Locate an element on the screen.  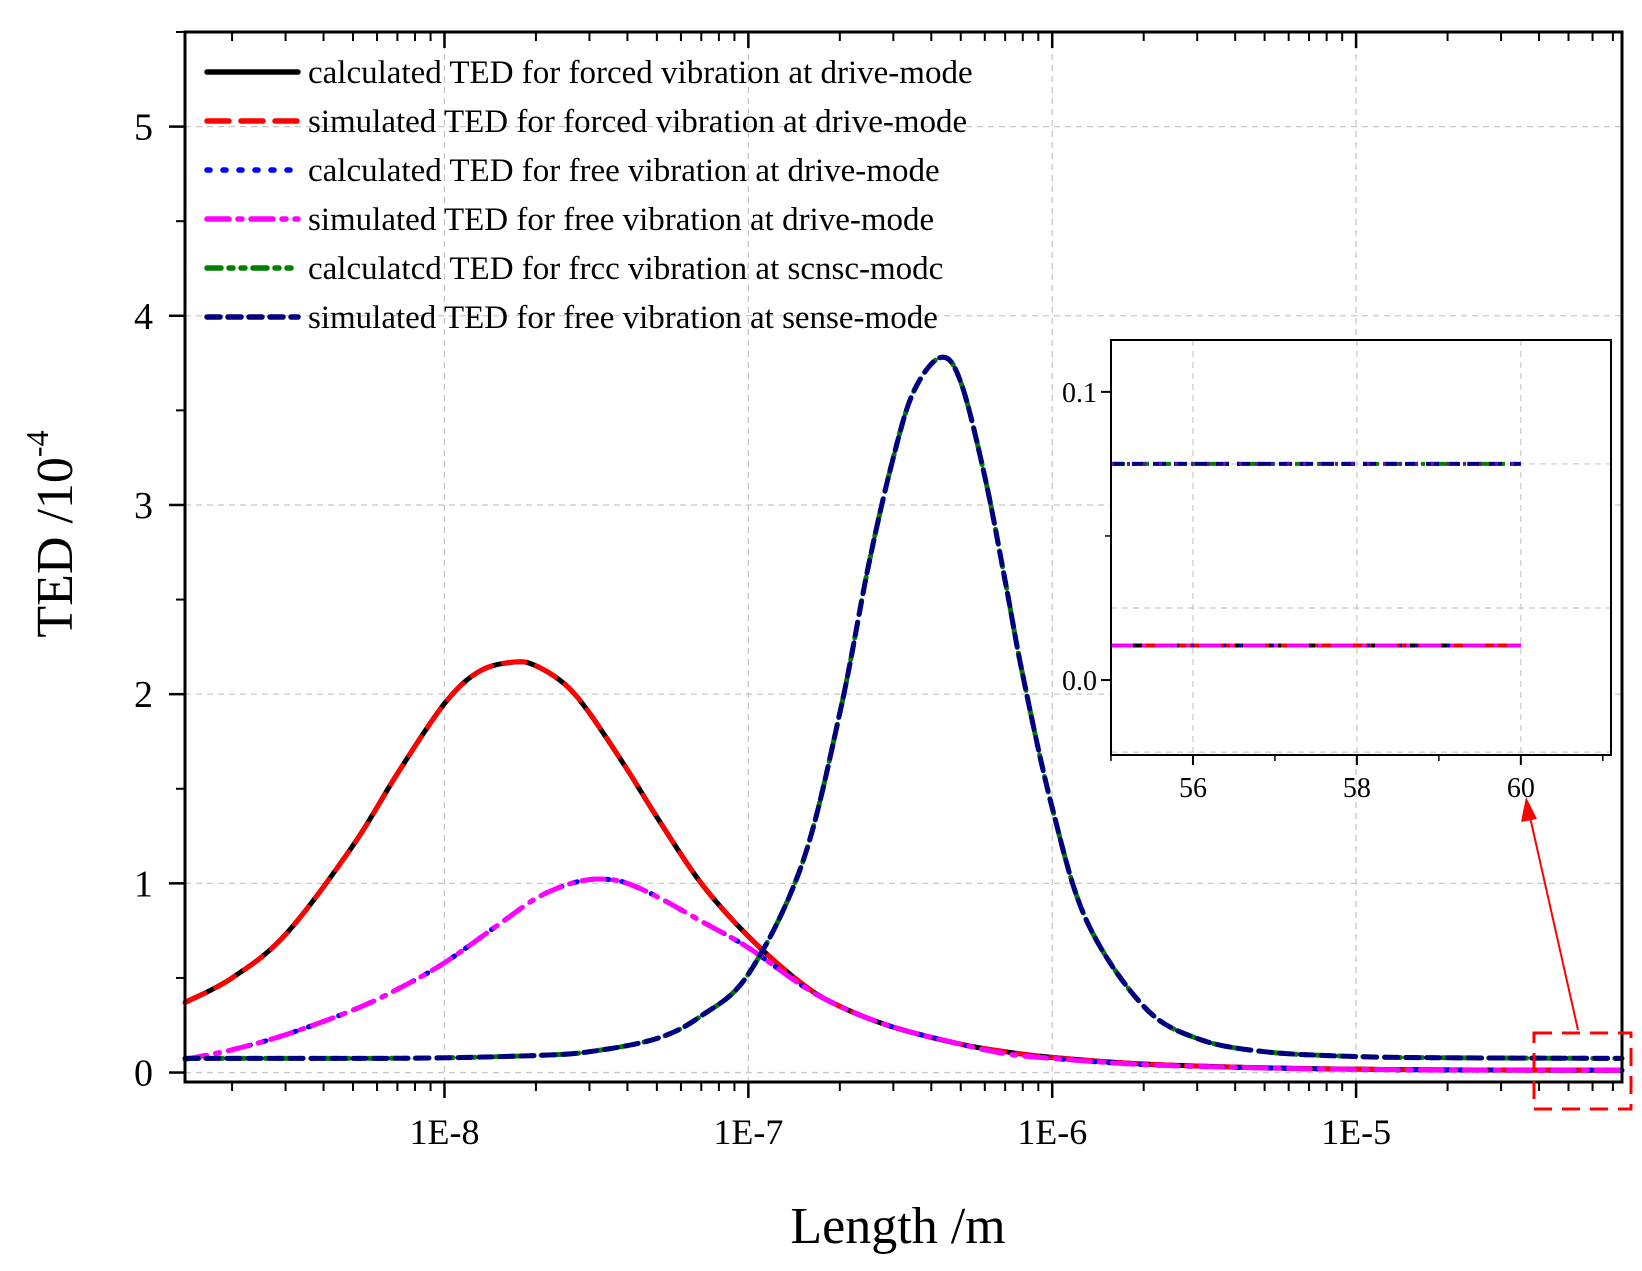
y-axis-label: TED /10-4 is located at coordinates (51, 533).